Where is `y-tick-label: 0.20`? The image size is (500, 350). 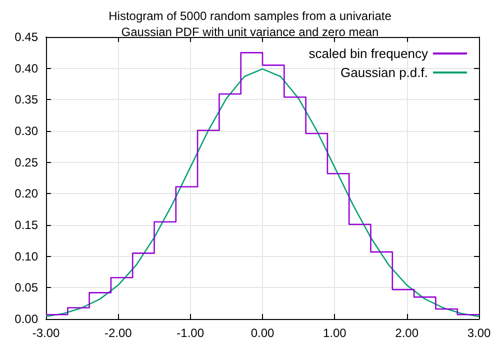 y-tick-label: 0.20 is located at coordinates (26, 193).